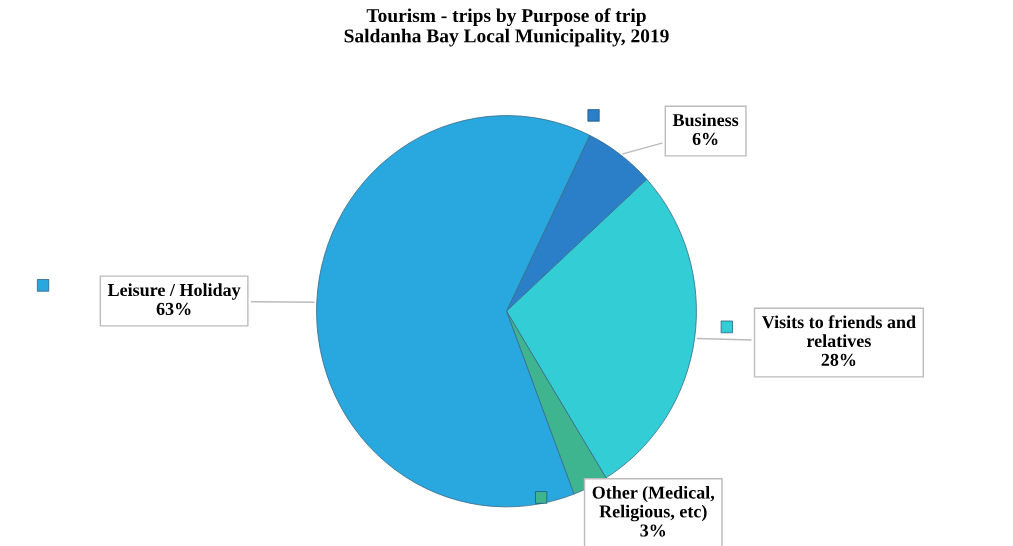 The height and width of the screenshot is (546, 1013). What do you see at coordinates (705, 139) in the screenshot?
I see `data-label: 6%` at bounding box center [705, 139].